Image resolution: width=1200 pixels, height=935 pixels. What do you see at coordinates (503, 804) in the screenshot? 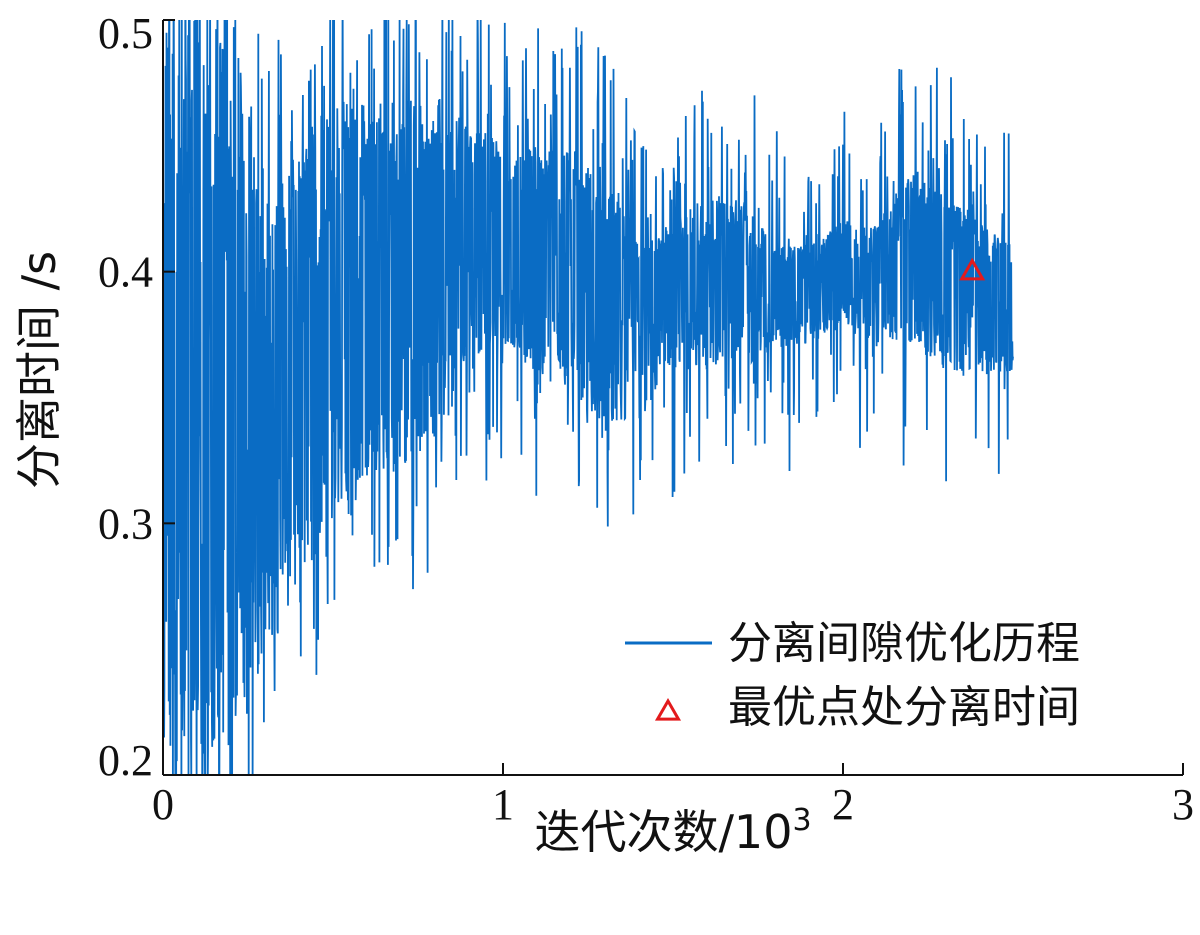
I see `x-tick-label-1: 1` at bounding box center [503, 804].